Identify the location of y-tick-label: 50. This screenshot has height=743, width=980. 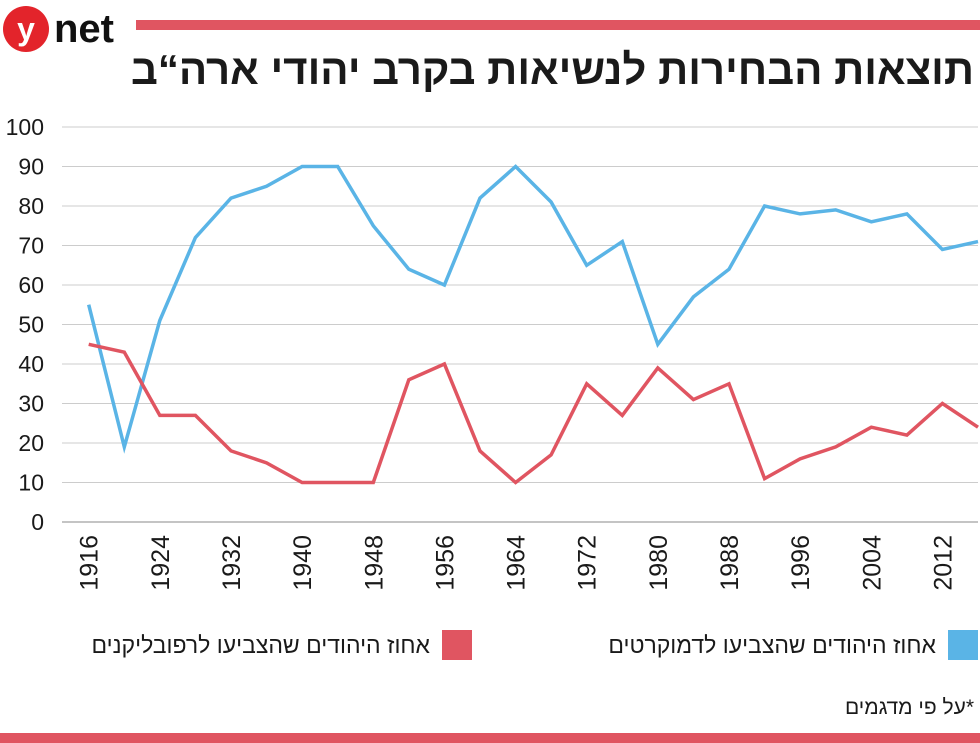
(31, 325).